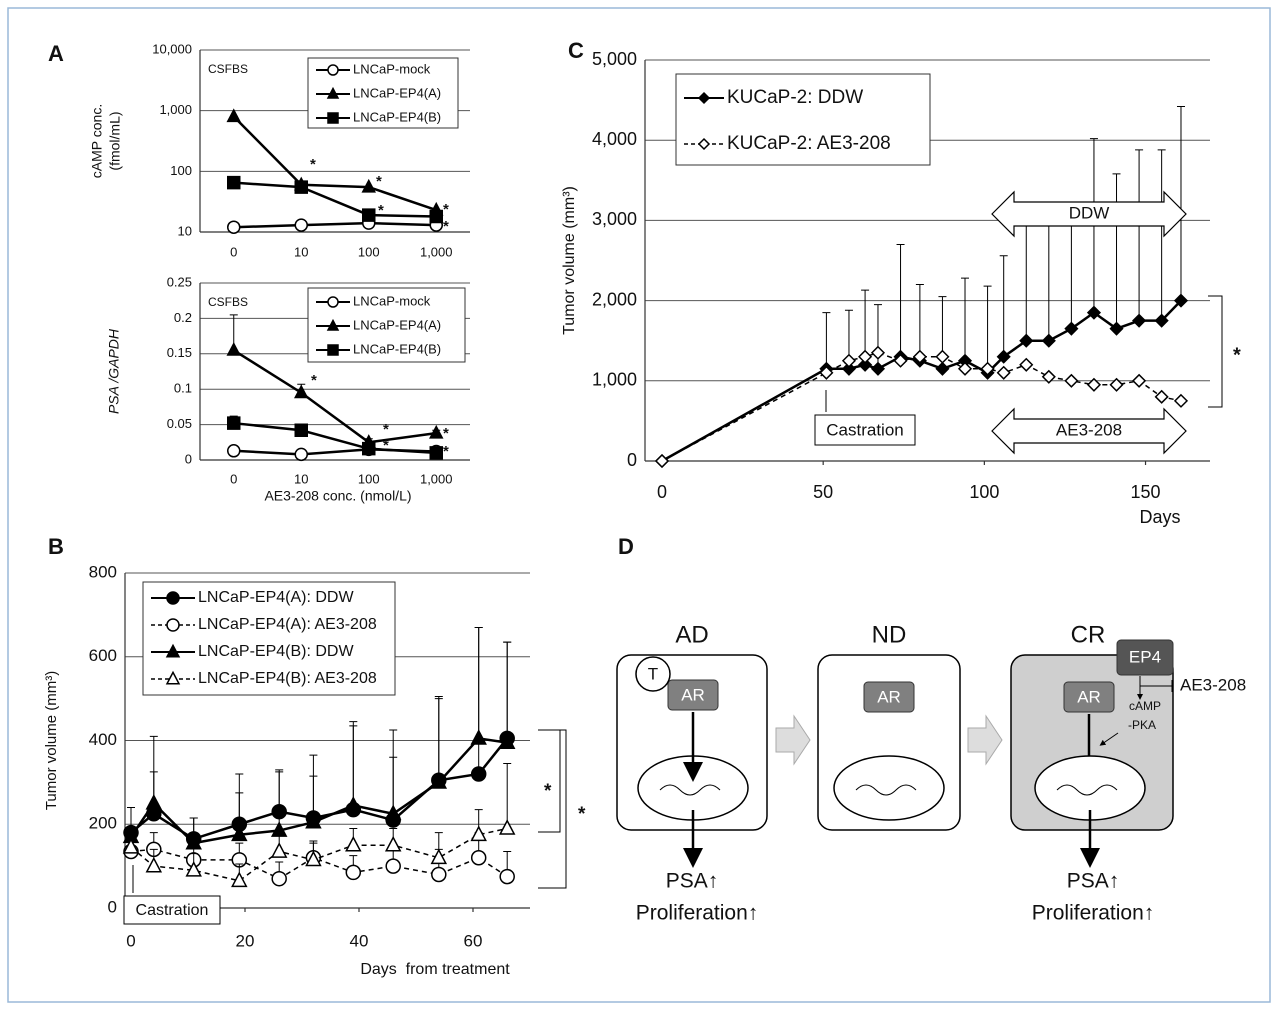 The width and height of the screenshot is (1279, 1010). I want to click on y-axis-title: Tumor volume (mm³), so click(51, 740).